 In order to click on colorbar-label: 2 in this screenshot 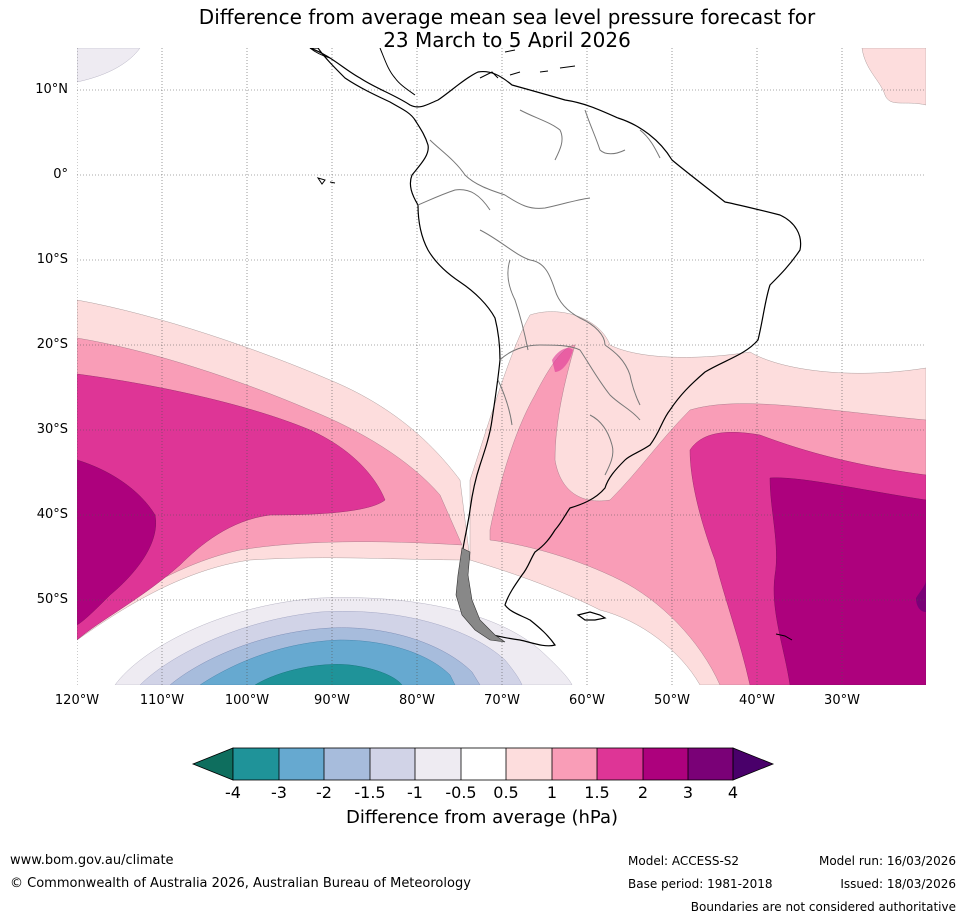, I will do `click(643, 792)`.